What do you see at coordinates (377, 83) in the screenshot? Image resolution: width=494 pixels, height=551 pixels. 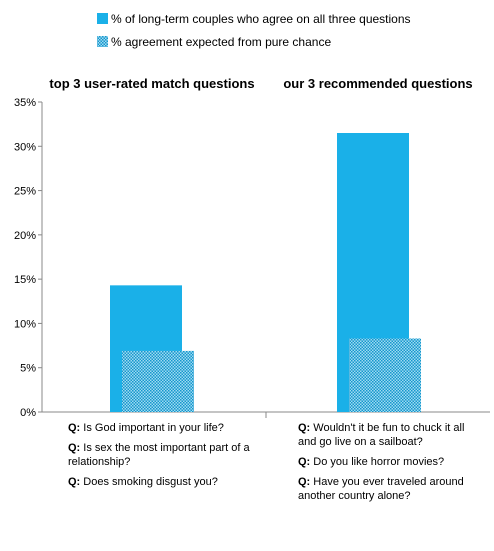 I see `group-title-2: our 3 recommended questions` at bounding box center [377, 83].